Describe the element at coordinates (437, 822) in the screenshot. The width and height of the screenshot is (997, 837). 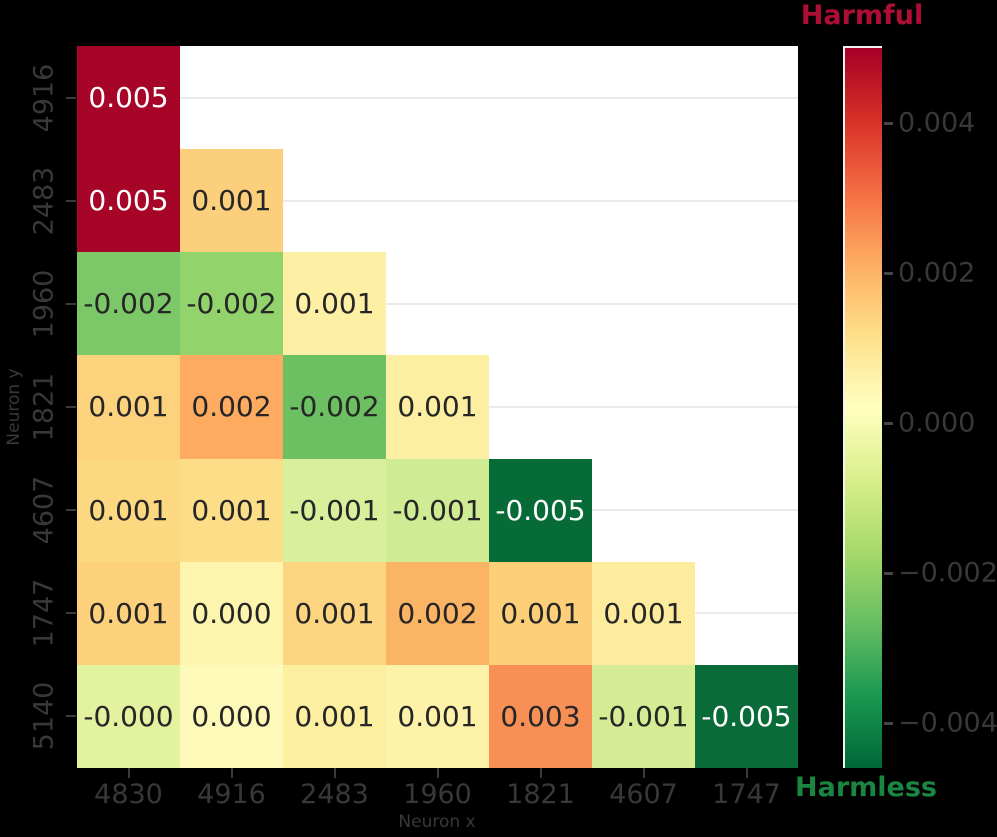
I see `x-axis-title: Neuron x` at that location.